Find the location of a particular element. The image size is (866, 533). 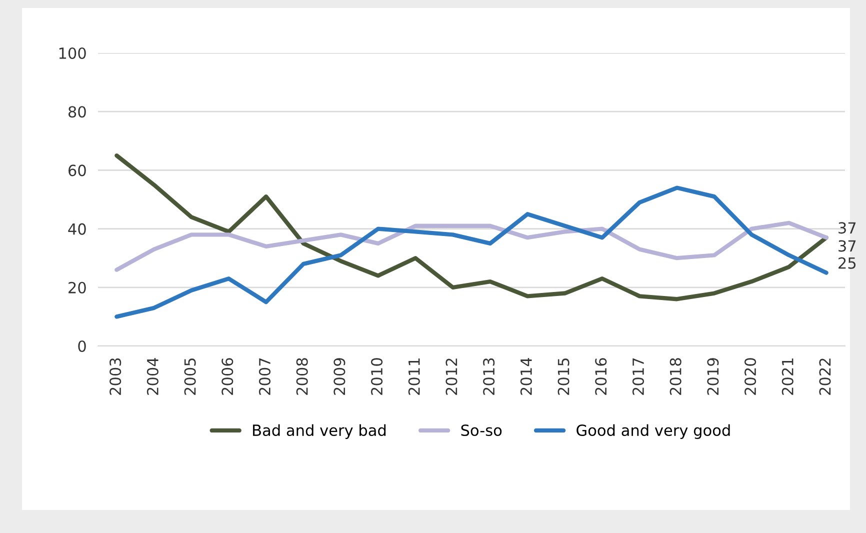

legend-label: Good and very good is located at coordinates (653, 431).